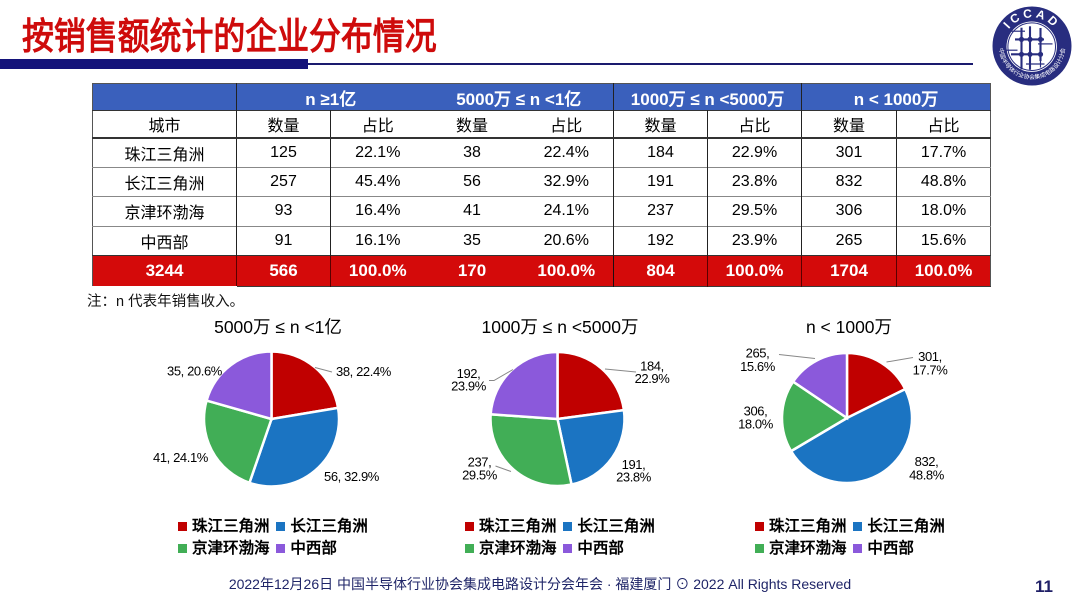  What do you see at coordinates (364, 371) in the screenshot?
I see `svg-text: 38, 22.4%` at bounding box center [364, 371].